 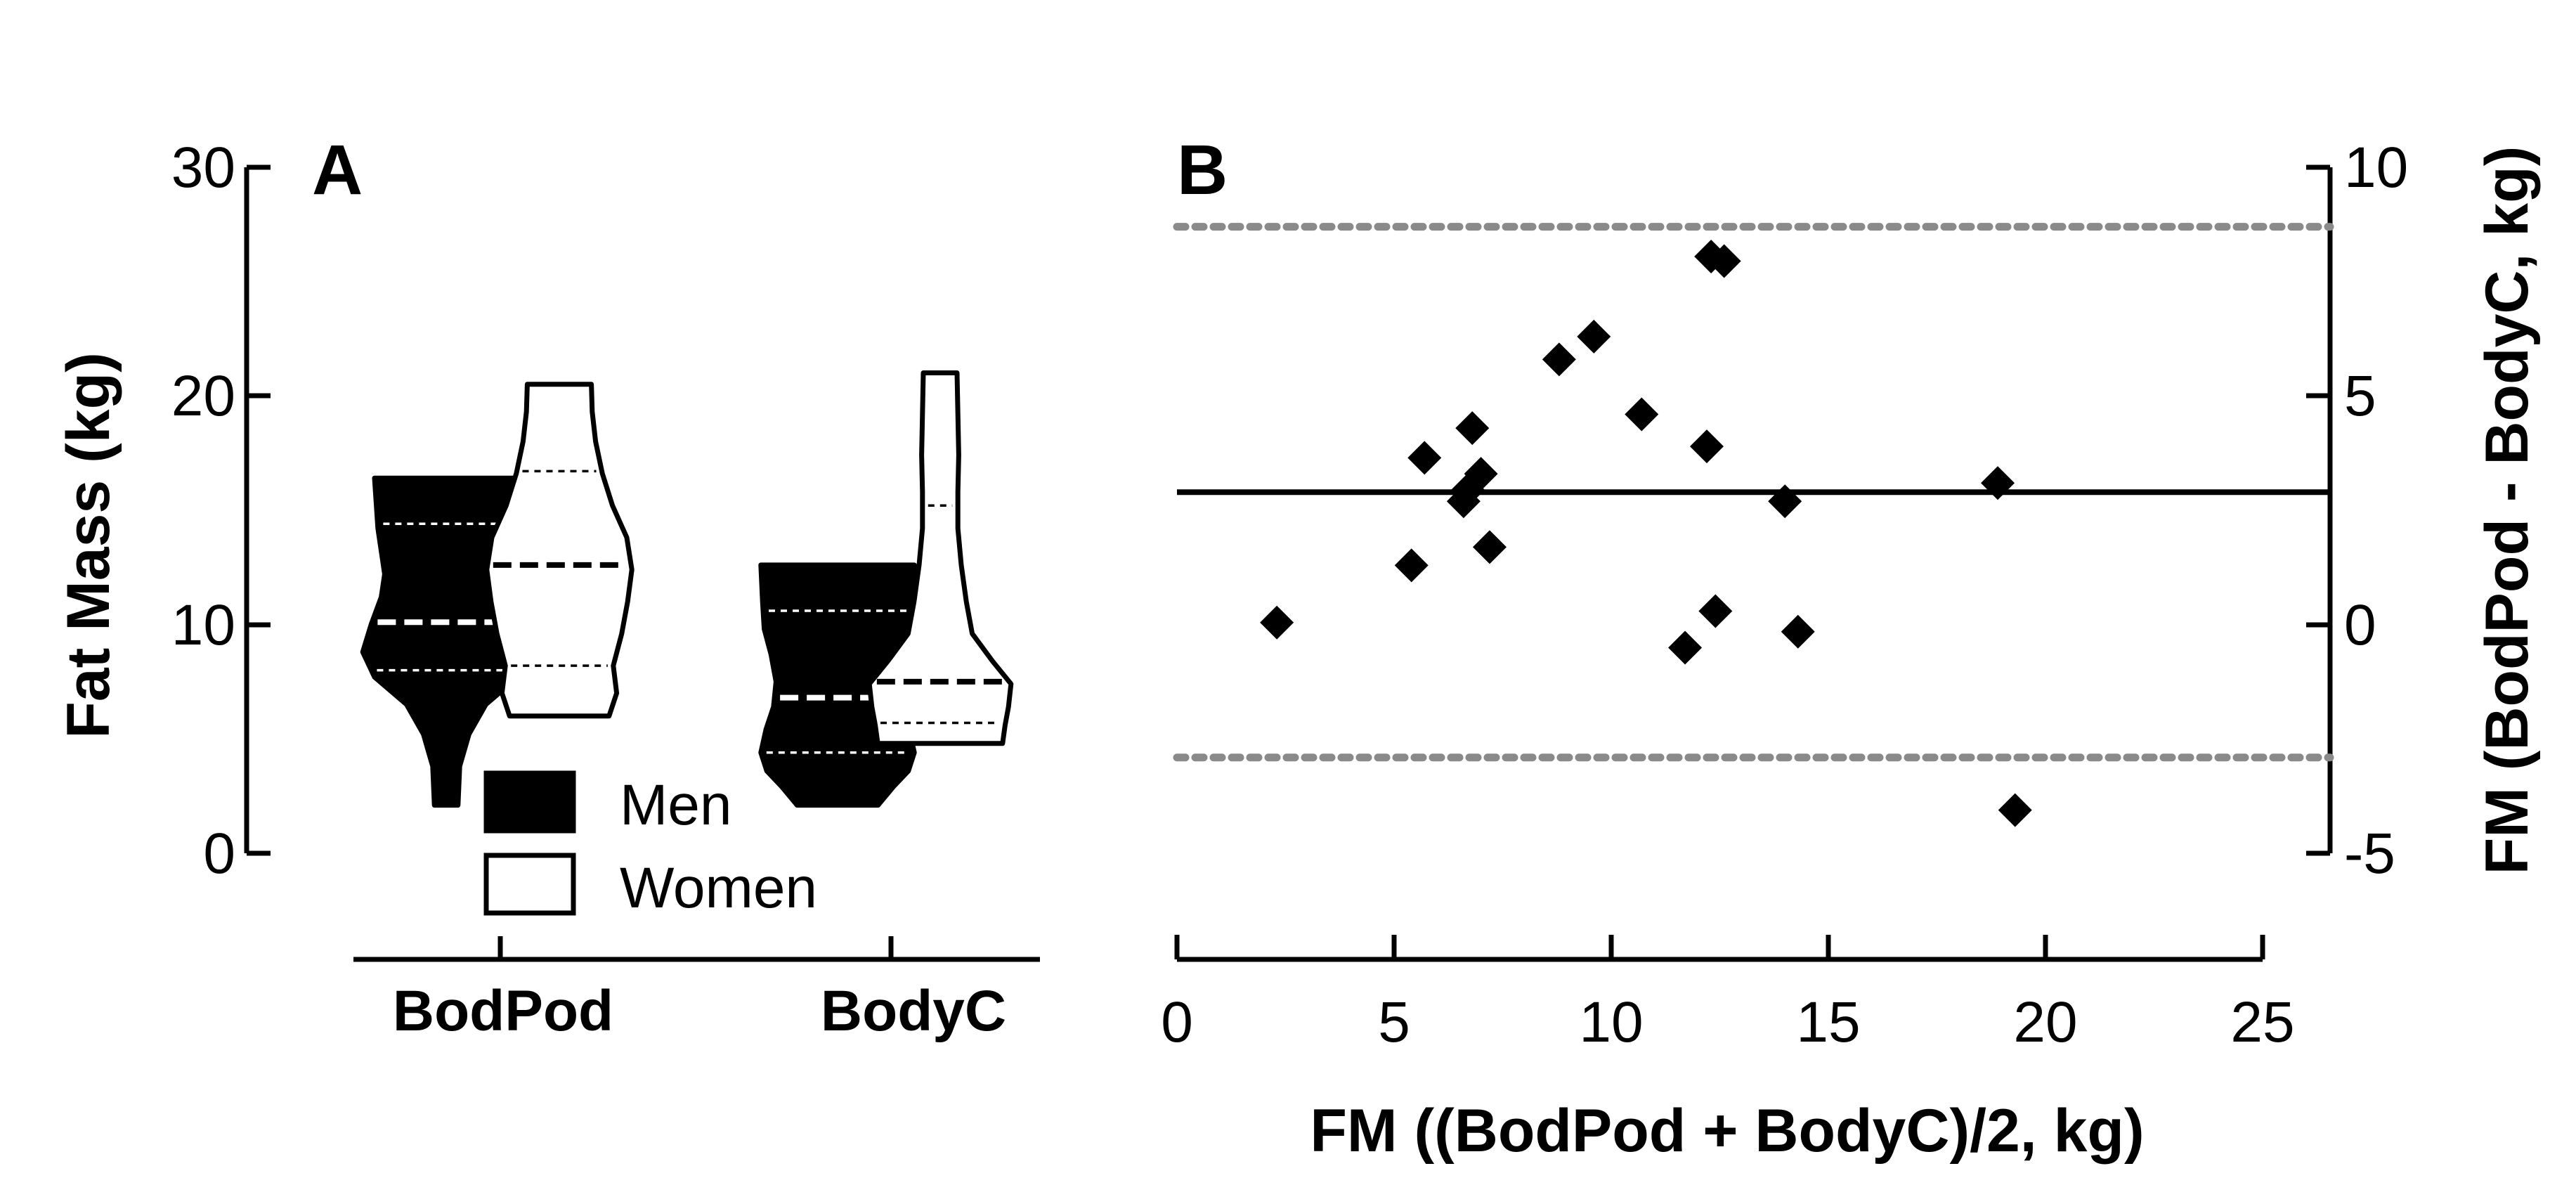 What do you see at coordinates (1394, 1022) in the screenshot?
I see `panel-b-x-tick-label-5: 5` at bounding box center [1394, 1022].